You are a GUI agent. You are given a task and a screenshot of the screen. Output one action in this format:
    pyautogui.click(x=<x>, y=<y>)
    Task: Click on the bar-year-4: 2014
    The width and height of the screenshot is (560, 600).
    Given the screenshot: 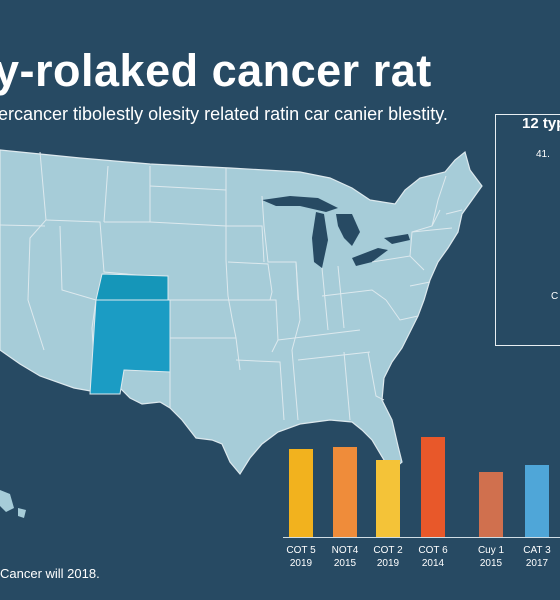 What is the action you would take?
    pyautogui.click(x=433, y=563)
    